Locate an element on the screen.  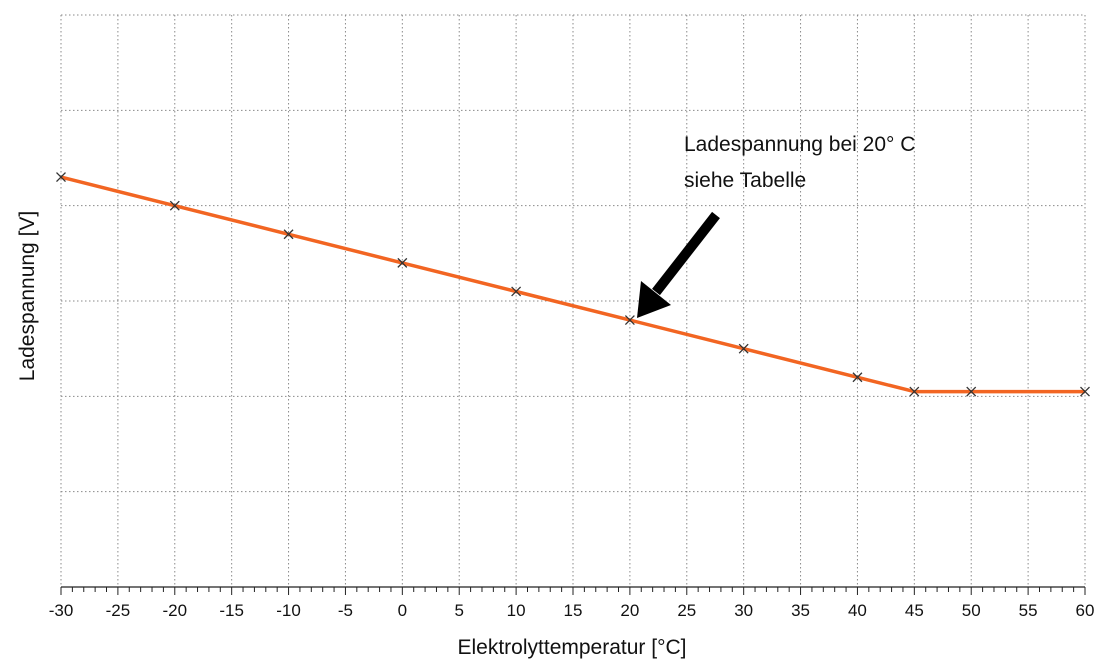
annotation-line-2: siehe Tabelle is located at coordinates (745, 180).